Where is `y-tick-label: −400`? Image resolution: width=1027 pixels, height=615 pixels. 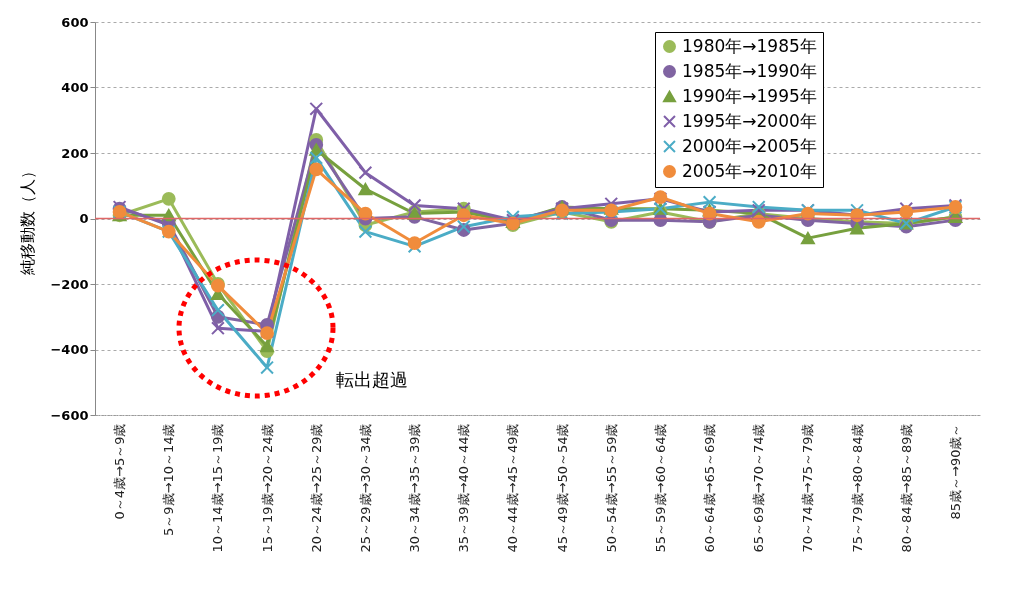 y-tick-label: −400 is located at coordinates (69, 349).